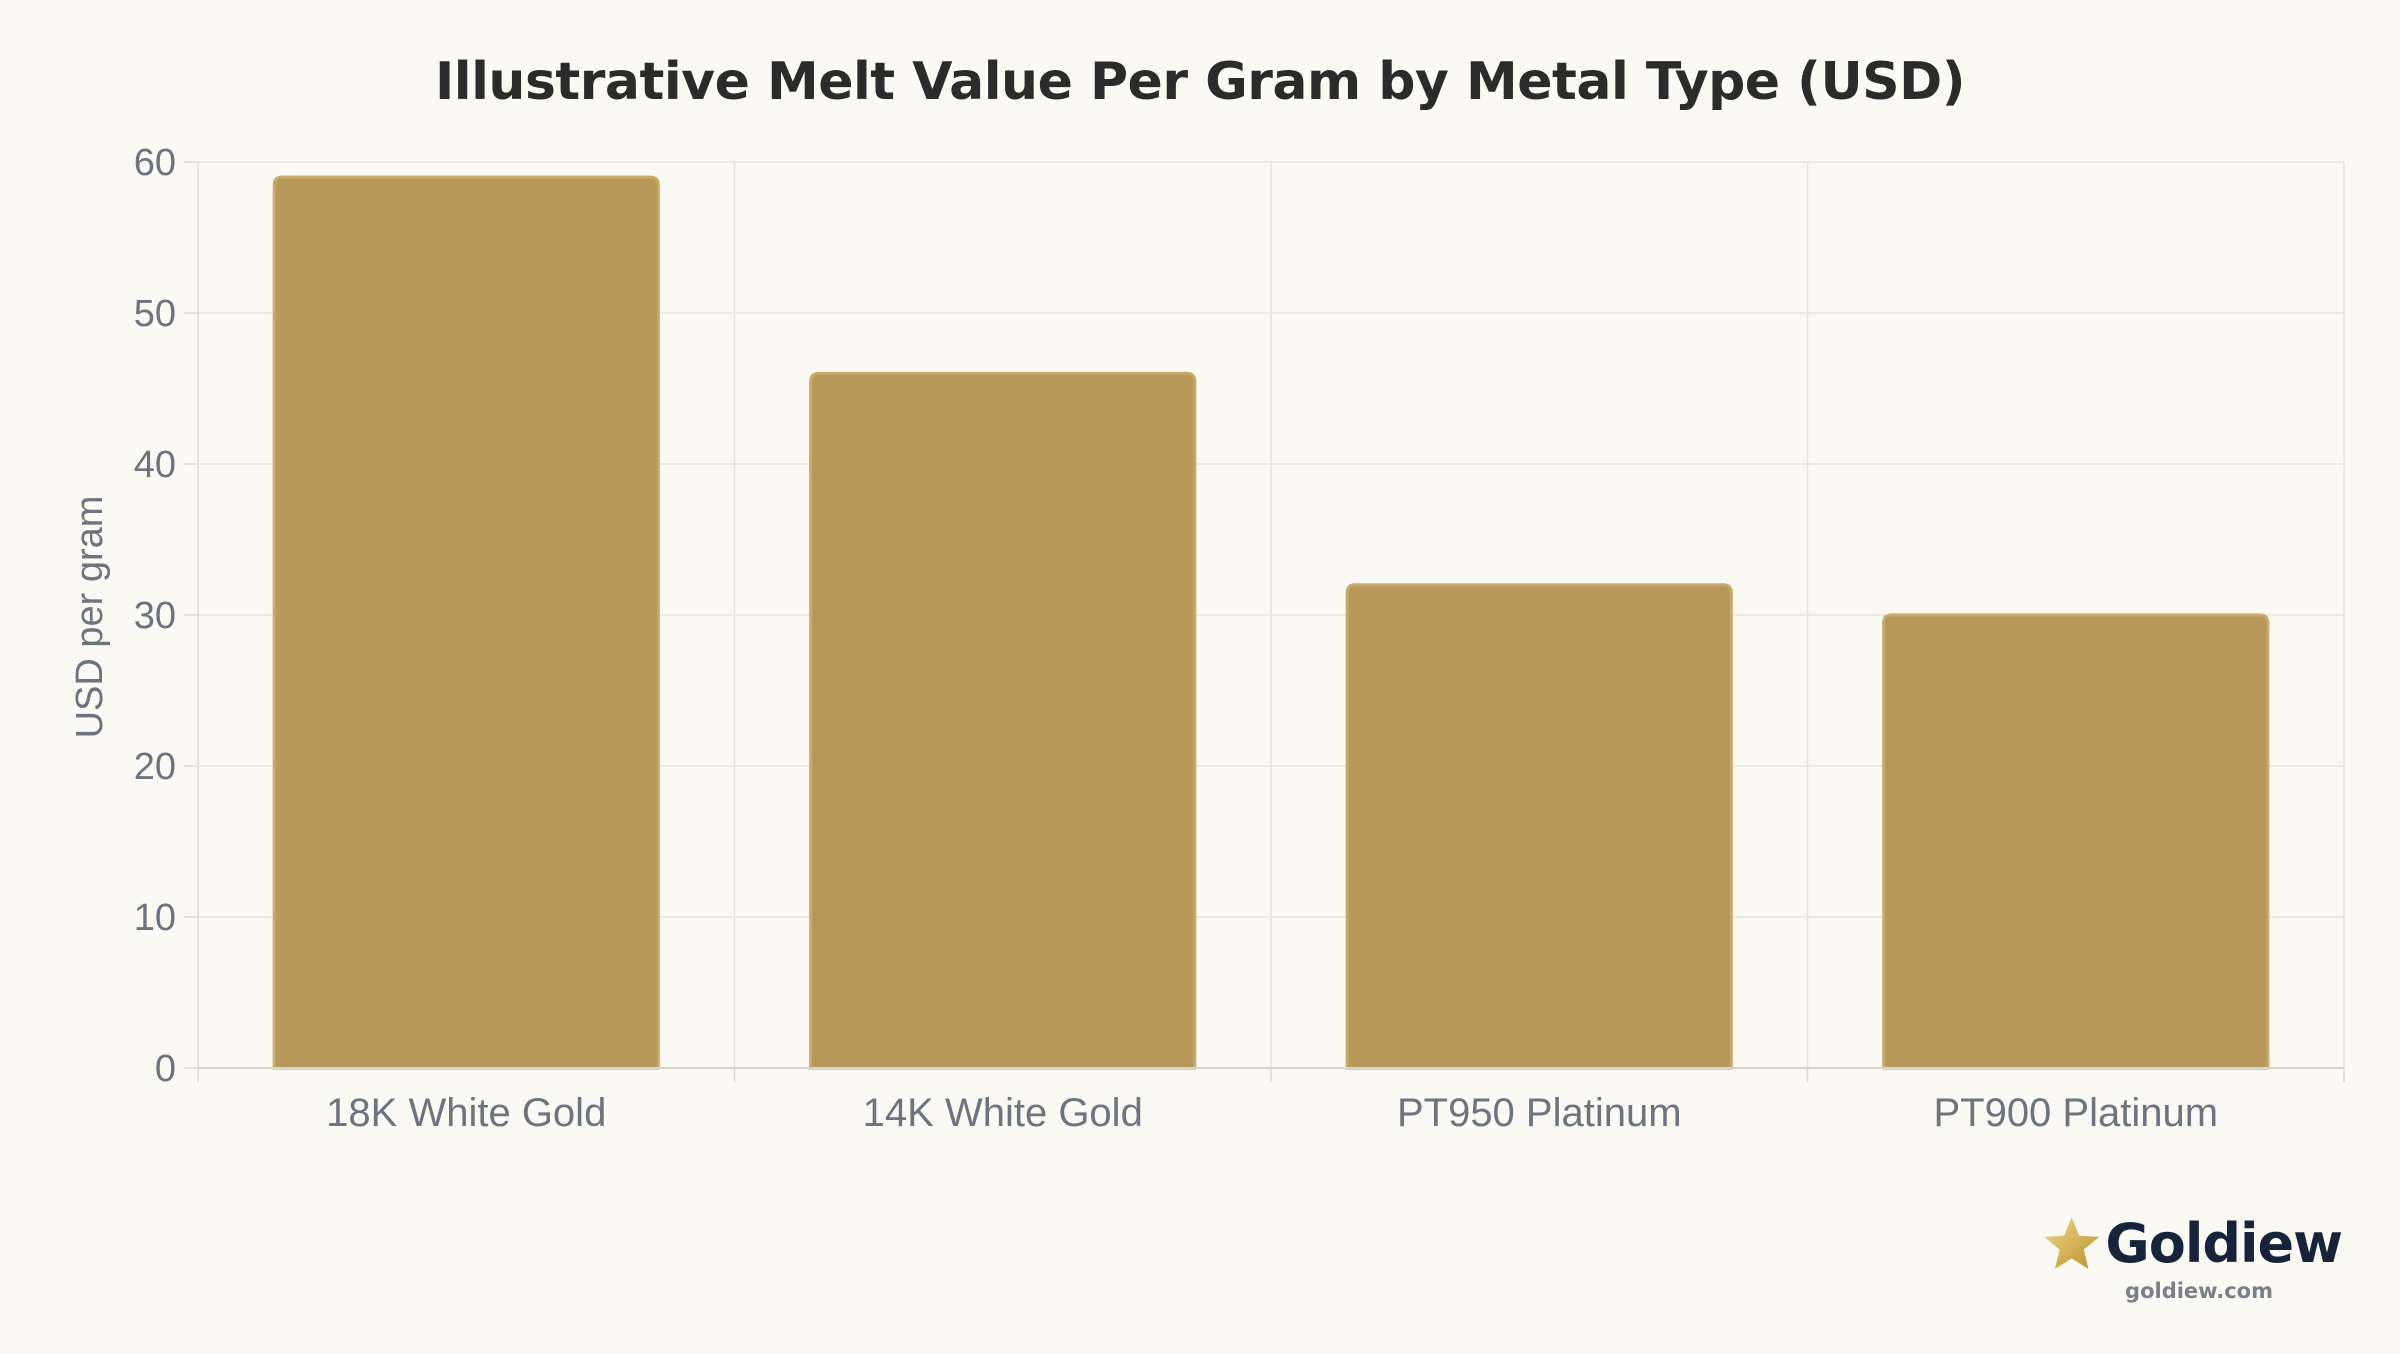 The width and height of the screenshot is (2400, 1354). Describe the element at coordinates (1003, 720) in the screenshot. I see `bar-14k-white-gold` at that location.